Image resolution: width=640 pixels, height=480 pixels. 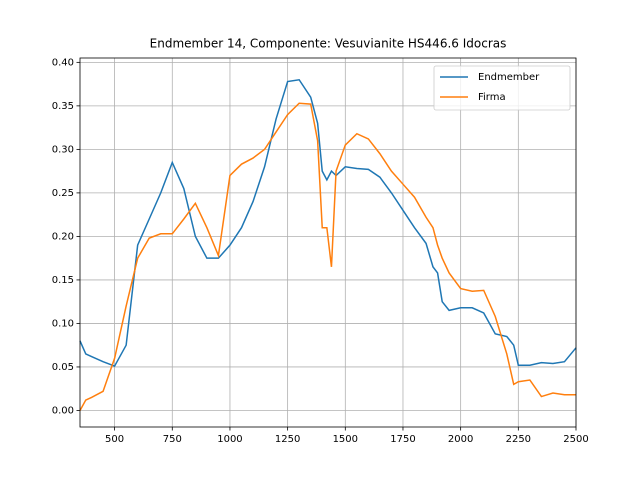 I want to click on x-tick-label: 1750, so click(x=402, y=439).